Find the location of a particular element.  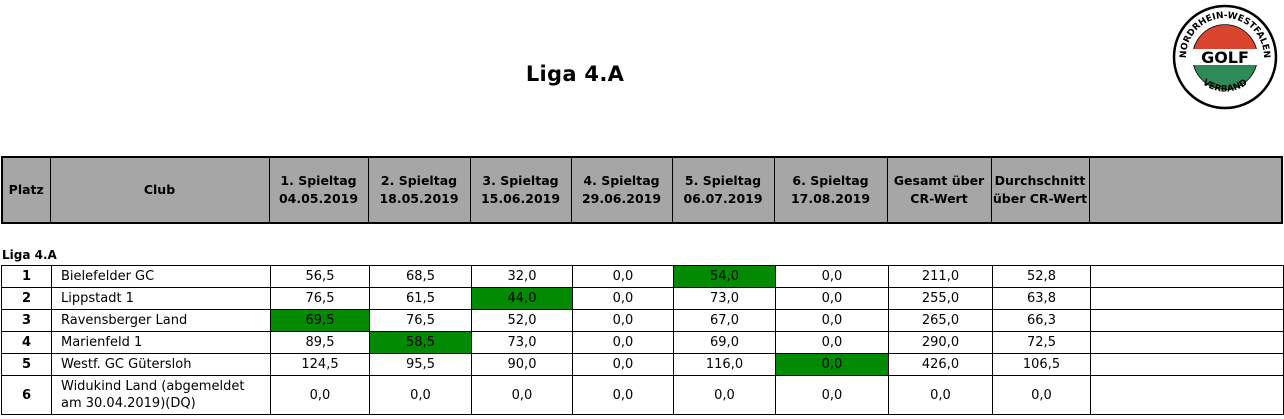

durchschnitt-cell: 66,3 is located at coordinates (1041, 320).